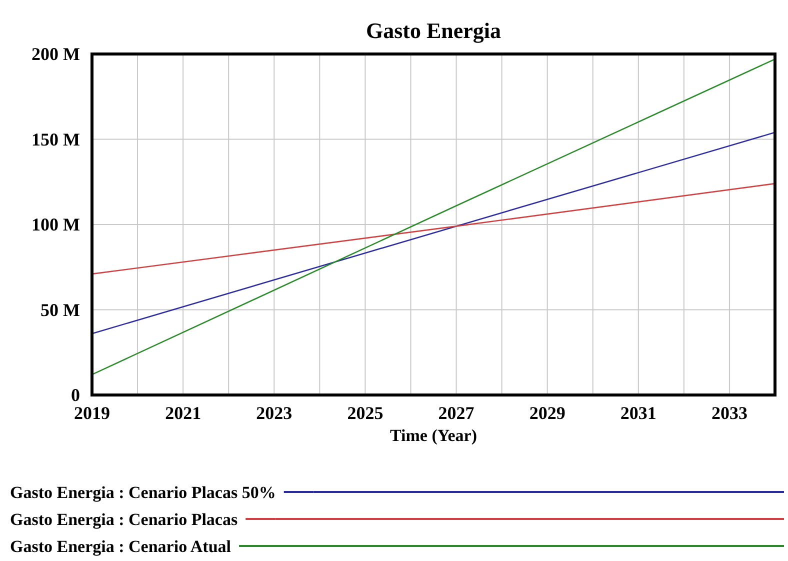 The image size is (788, 561). Describe the element at coordinates (56, 139) in the screenshot. I see `y-tick-label: 150 M` at that location.